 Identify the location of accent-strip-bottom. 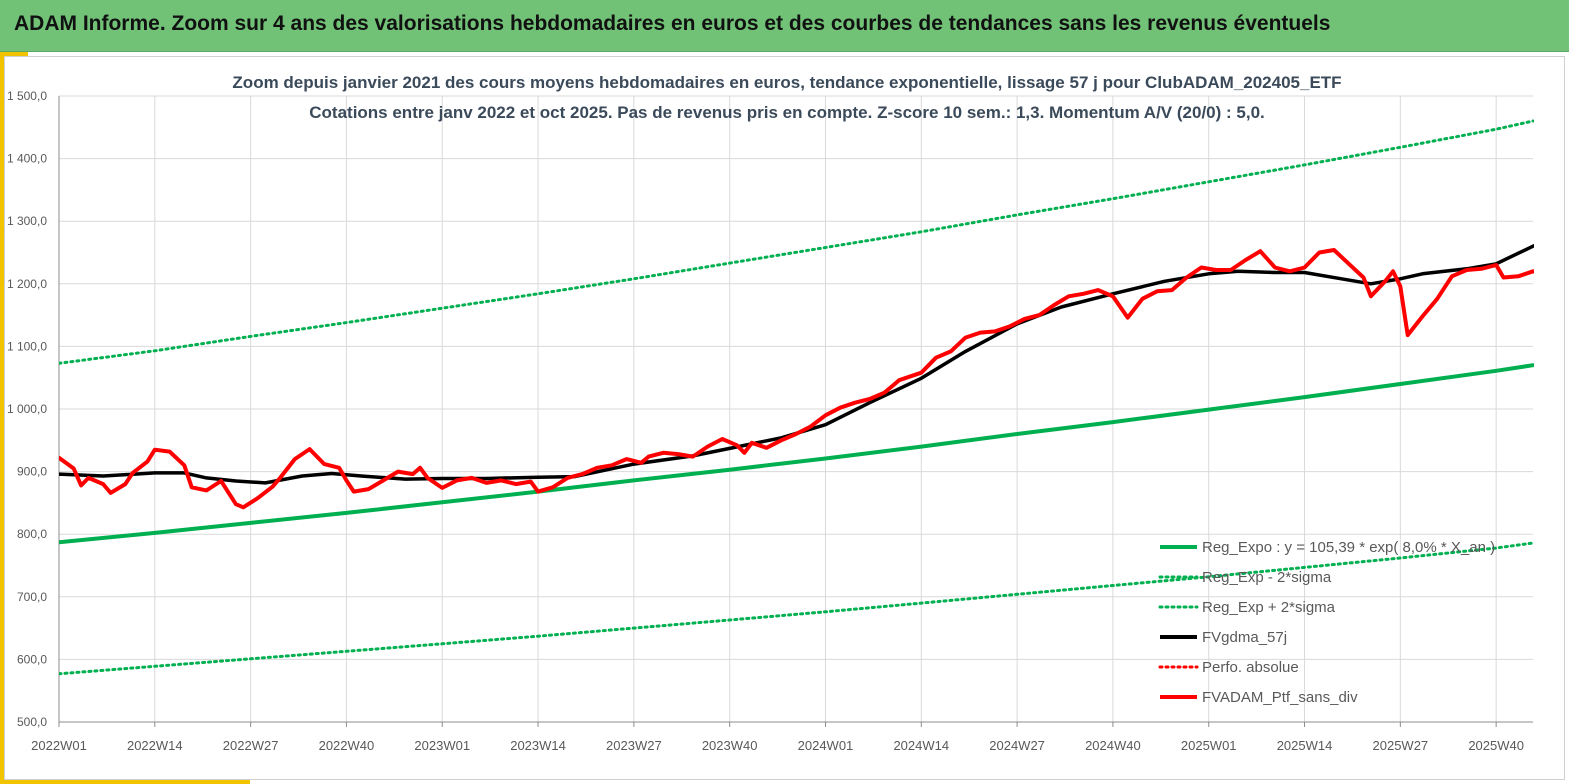
(125, 781).